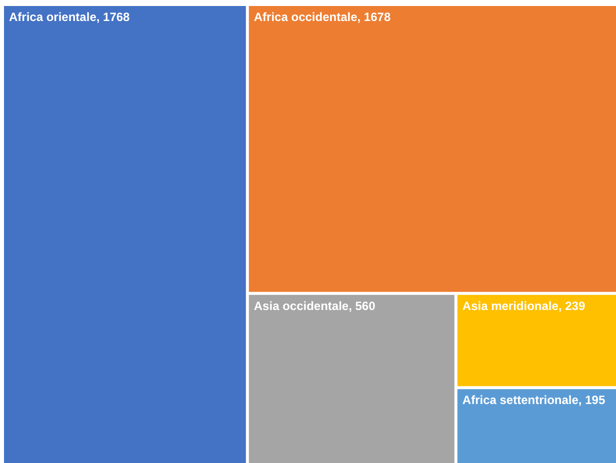  I want to click on data-label: , 560, so click(362, 305).